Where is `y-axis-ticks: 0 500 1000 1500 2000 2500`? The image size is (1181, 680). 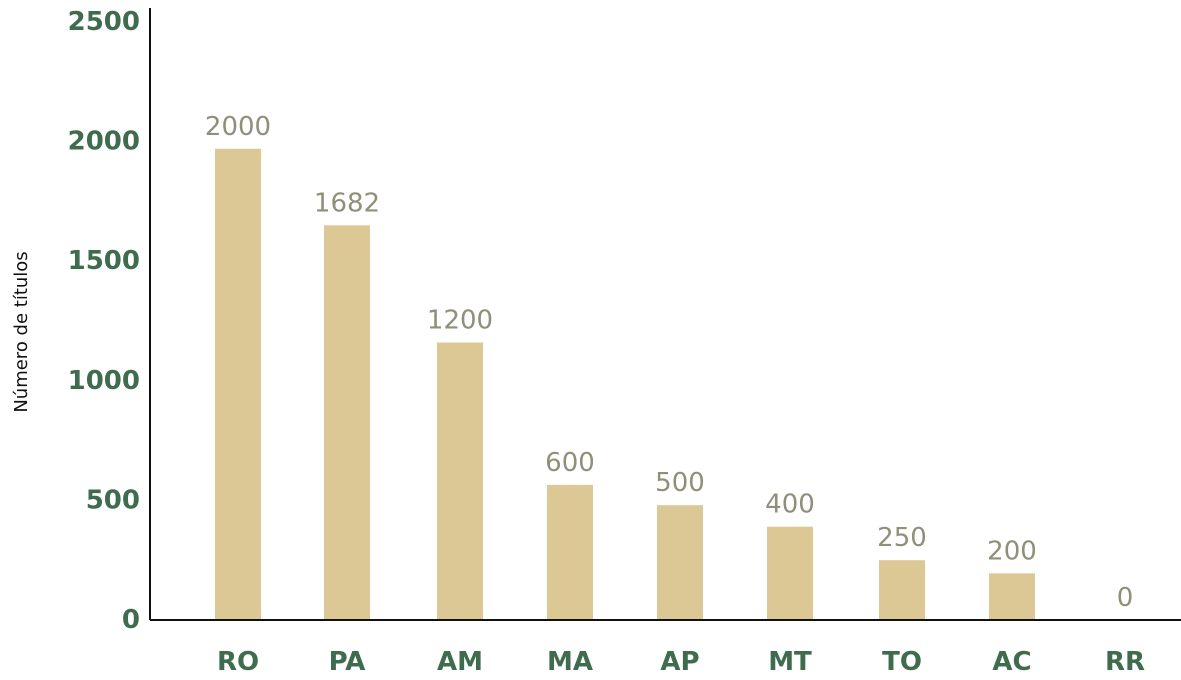
y-axis-ticks: 0 500 1000 1500 2000 2500 is located at coordinates (104, 321).